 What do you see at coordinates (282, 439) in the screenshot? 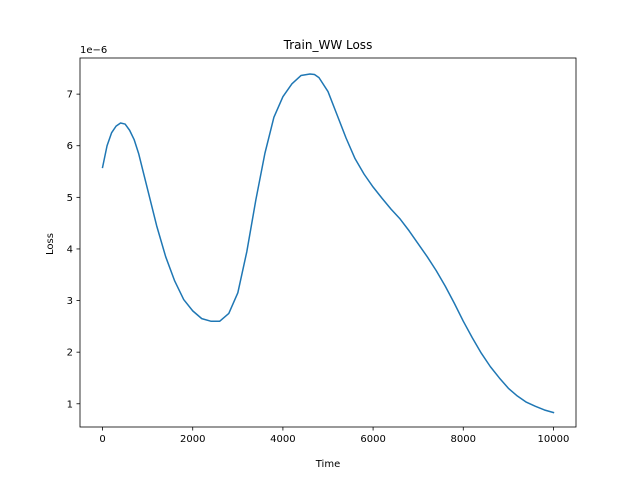
I see `x-tick-label: 4000` at bounding box center [282, 439].